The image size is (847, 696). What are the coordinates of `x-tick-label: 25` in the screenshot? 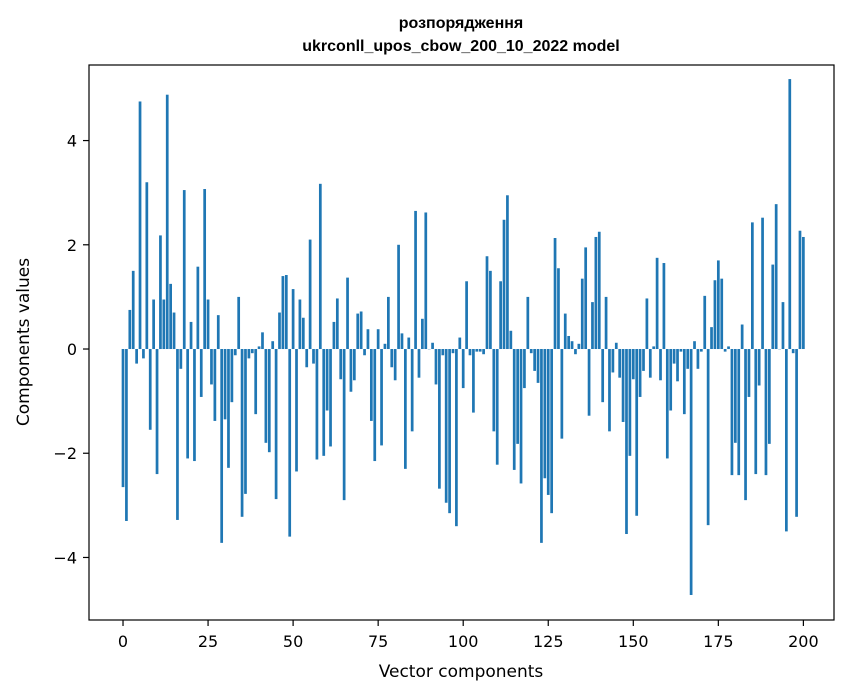 It's located at (208, 641).